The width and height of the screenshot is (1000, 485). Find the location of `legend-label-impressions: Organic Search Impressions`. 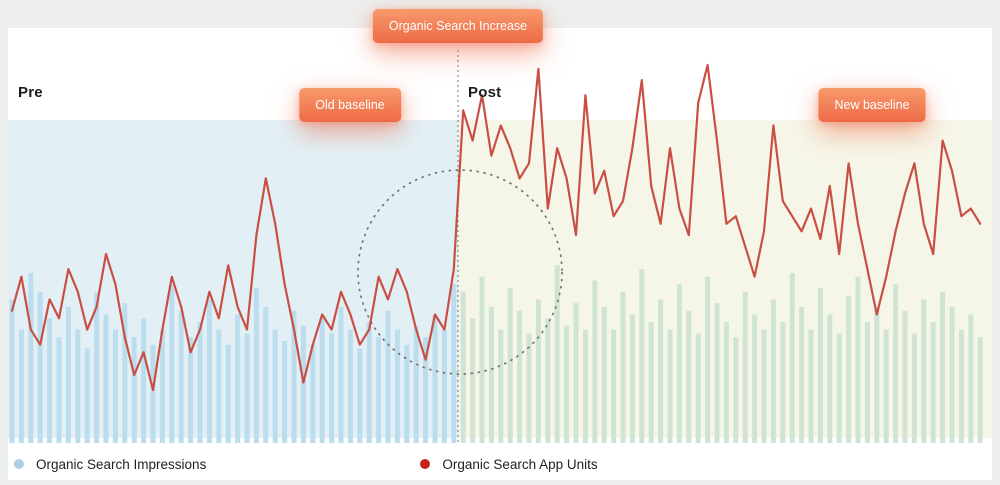

legend-label-impressions: Organic Search Impressions is located at coordinates (121, 464).